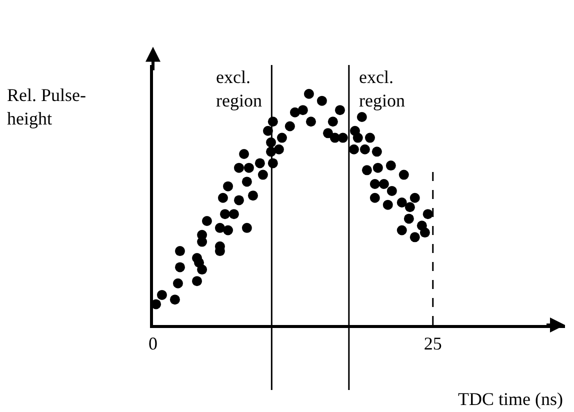  I want to click on x-axis-title: TDC time (ns), so click(510, 399).